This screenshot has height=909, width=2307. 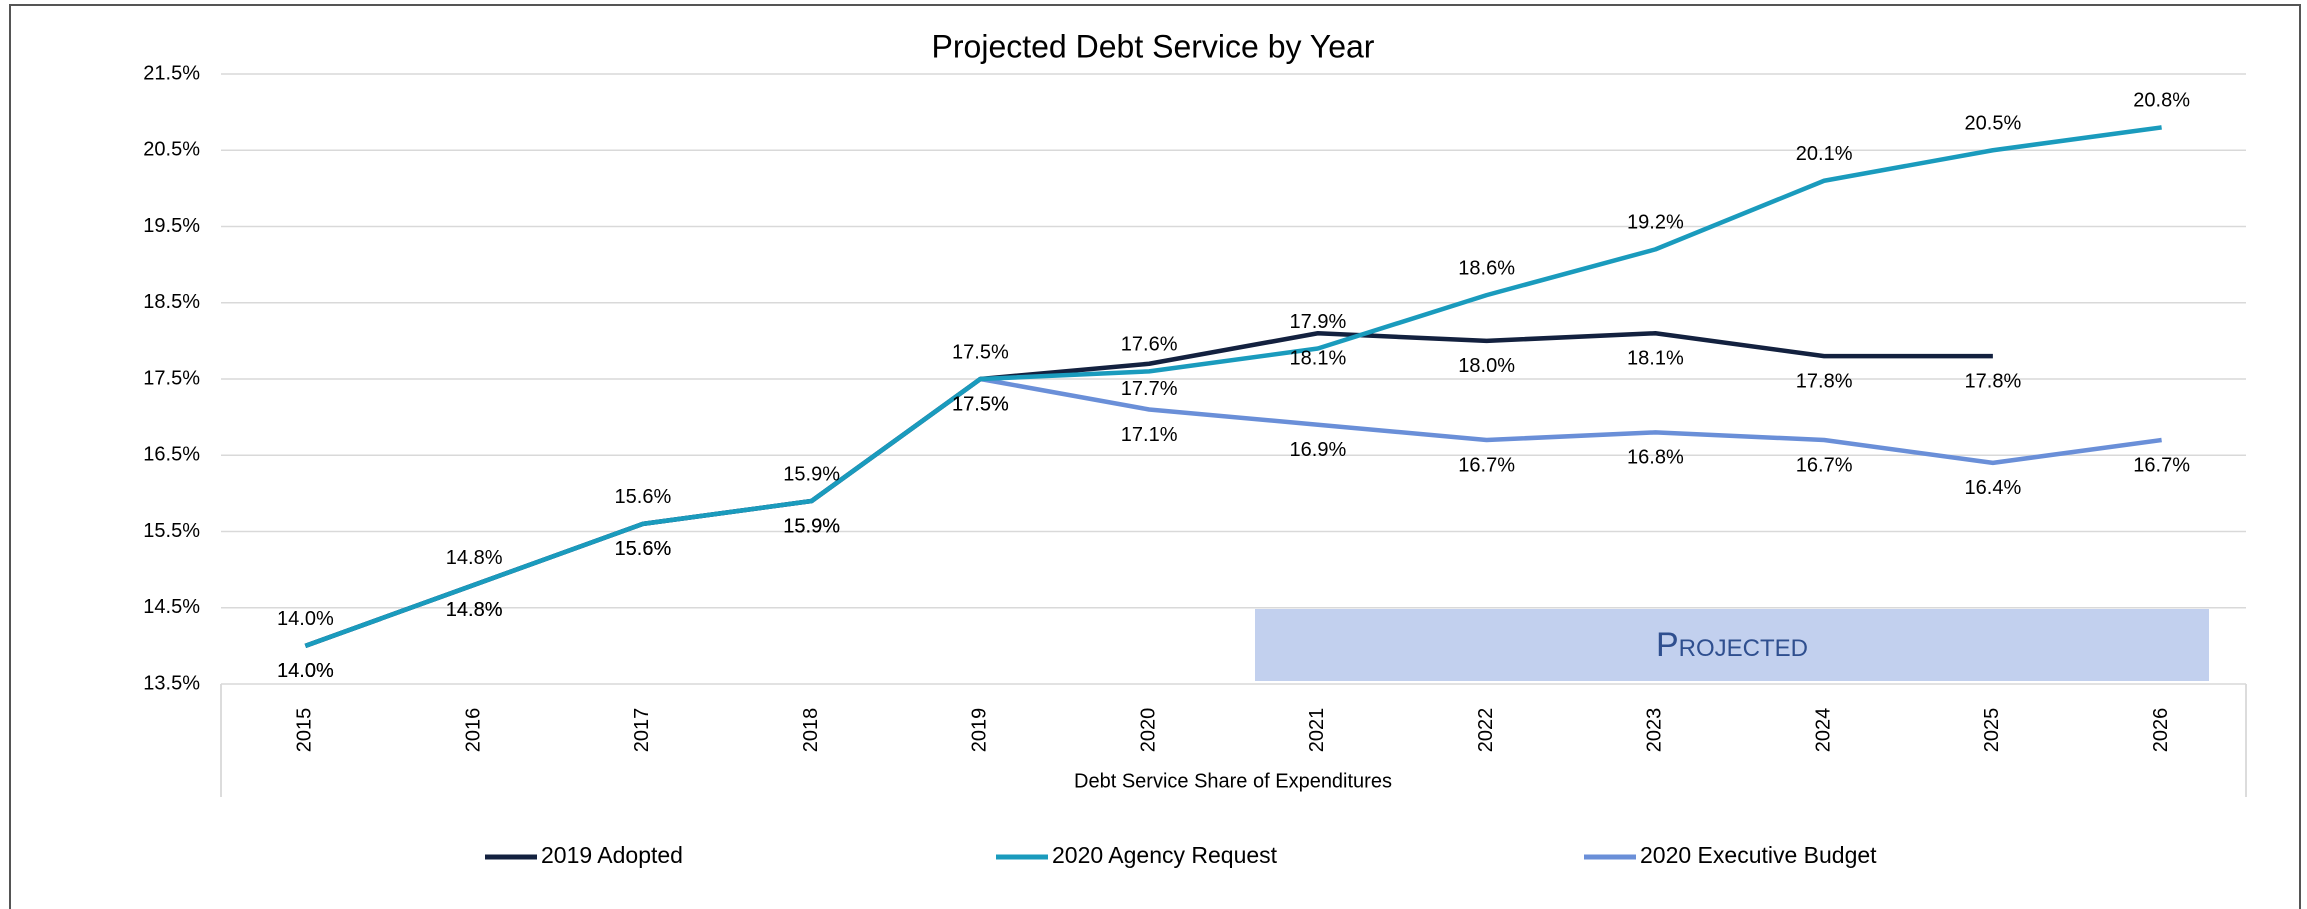 I want to click on data-label: 16.4%, so click(x=1993, y=488).